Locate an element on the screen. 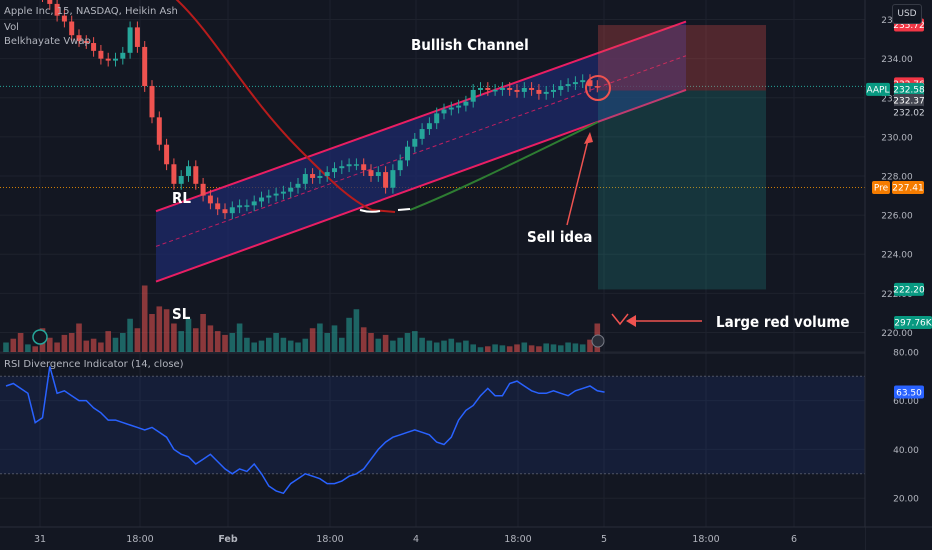 The width and height of the screenshot is (932, 550). sell-idea-label: Sell idea is located at coordinates (560, 237).